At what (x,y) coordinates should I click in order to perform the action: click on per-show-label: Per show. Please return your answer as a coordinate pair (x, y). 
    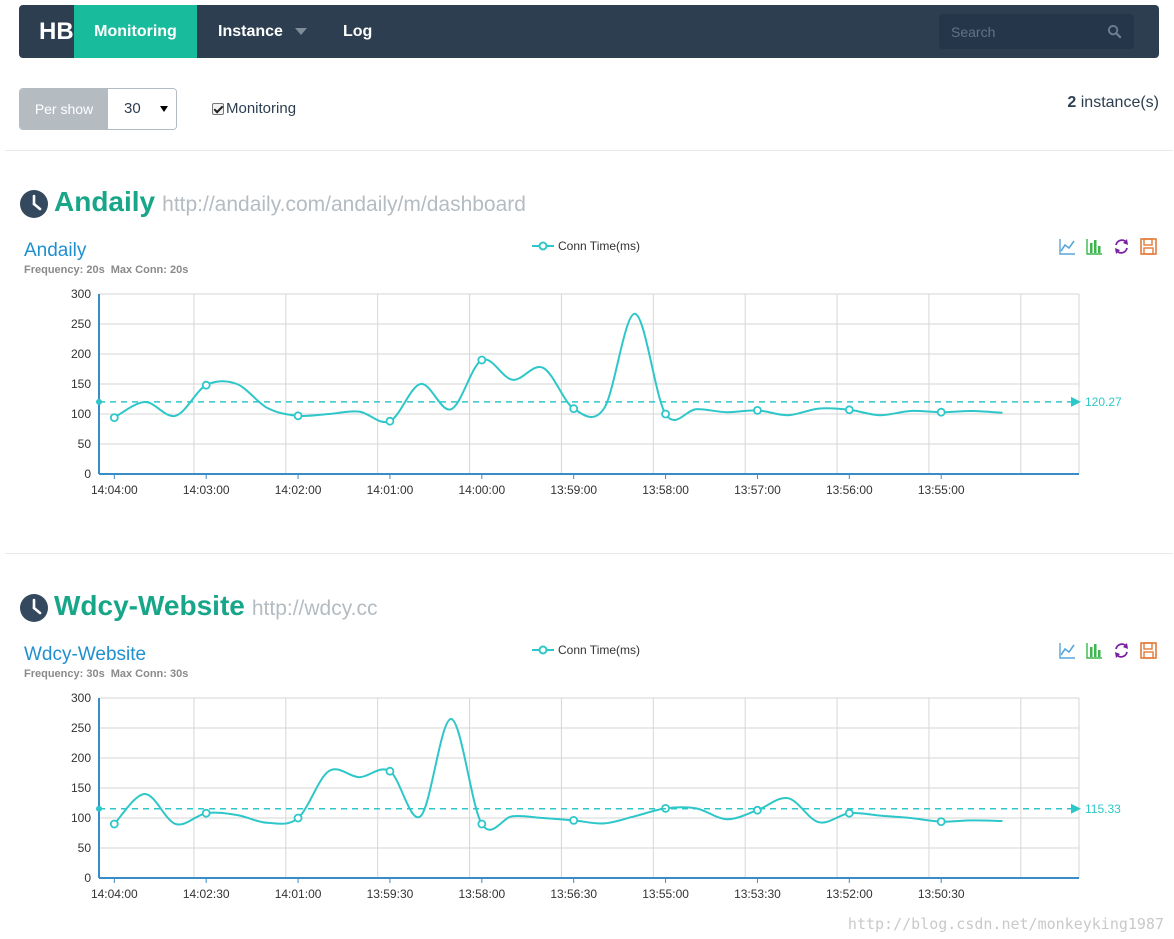
    Looking at the image, I should click on (64, 109).